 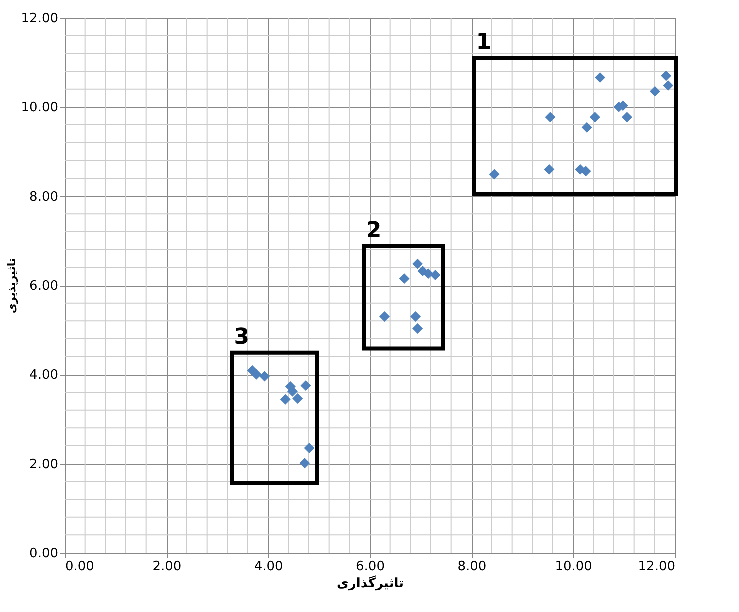 What do you see at coordinates (44, 376) in the screenshot?
I see `y-tick-label: 4.00` at bounding box center [44, 376].